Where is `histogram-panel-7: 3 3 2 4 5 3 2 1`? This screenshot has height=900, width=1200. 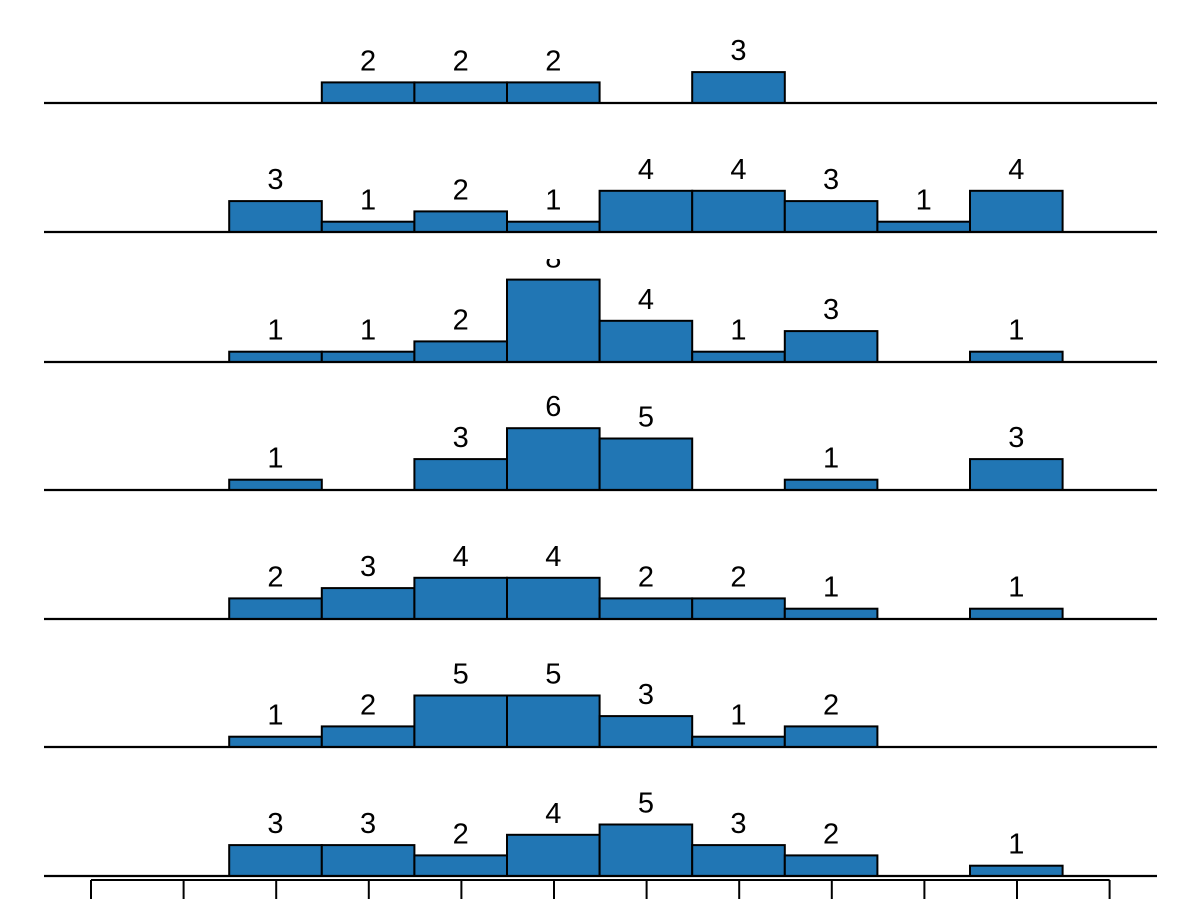
histogram-panel-7: 3 3 2 4 5 3 2 1 is located at coordinates (600, 833).